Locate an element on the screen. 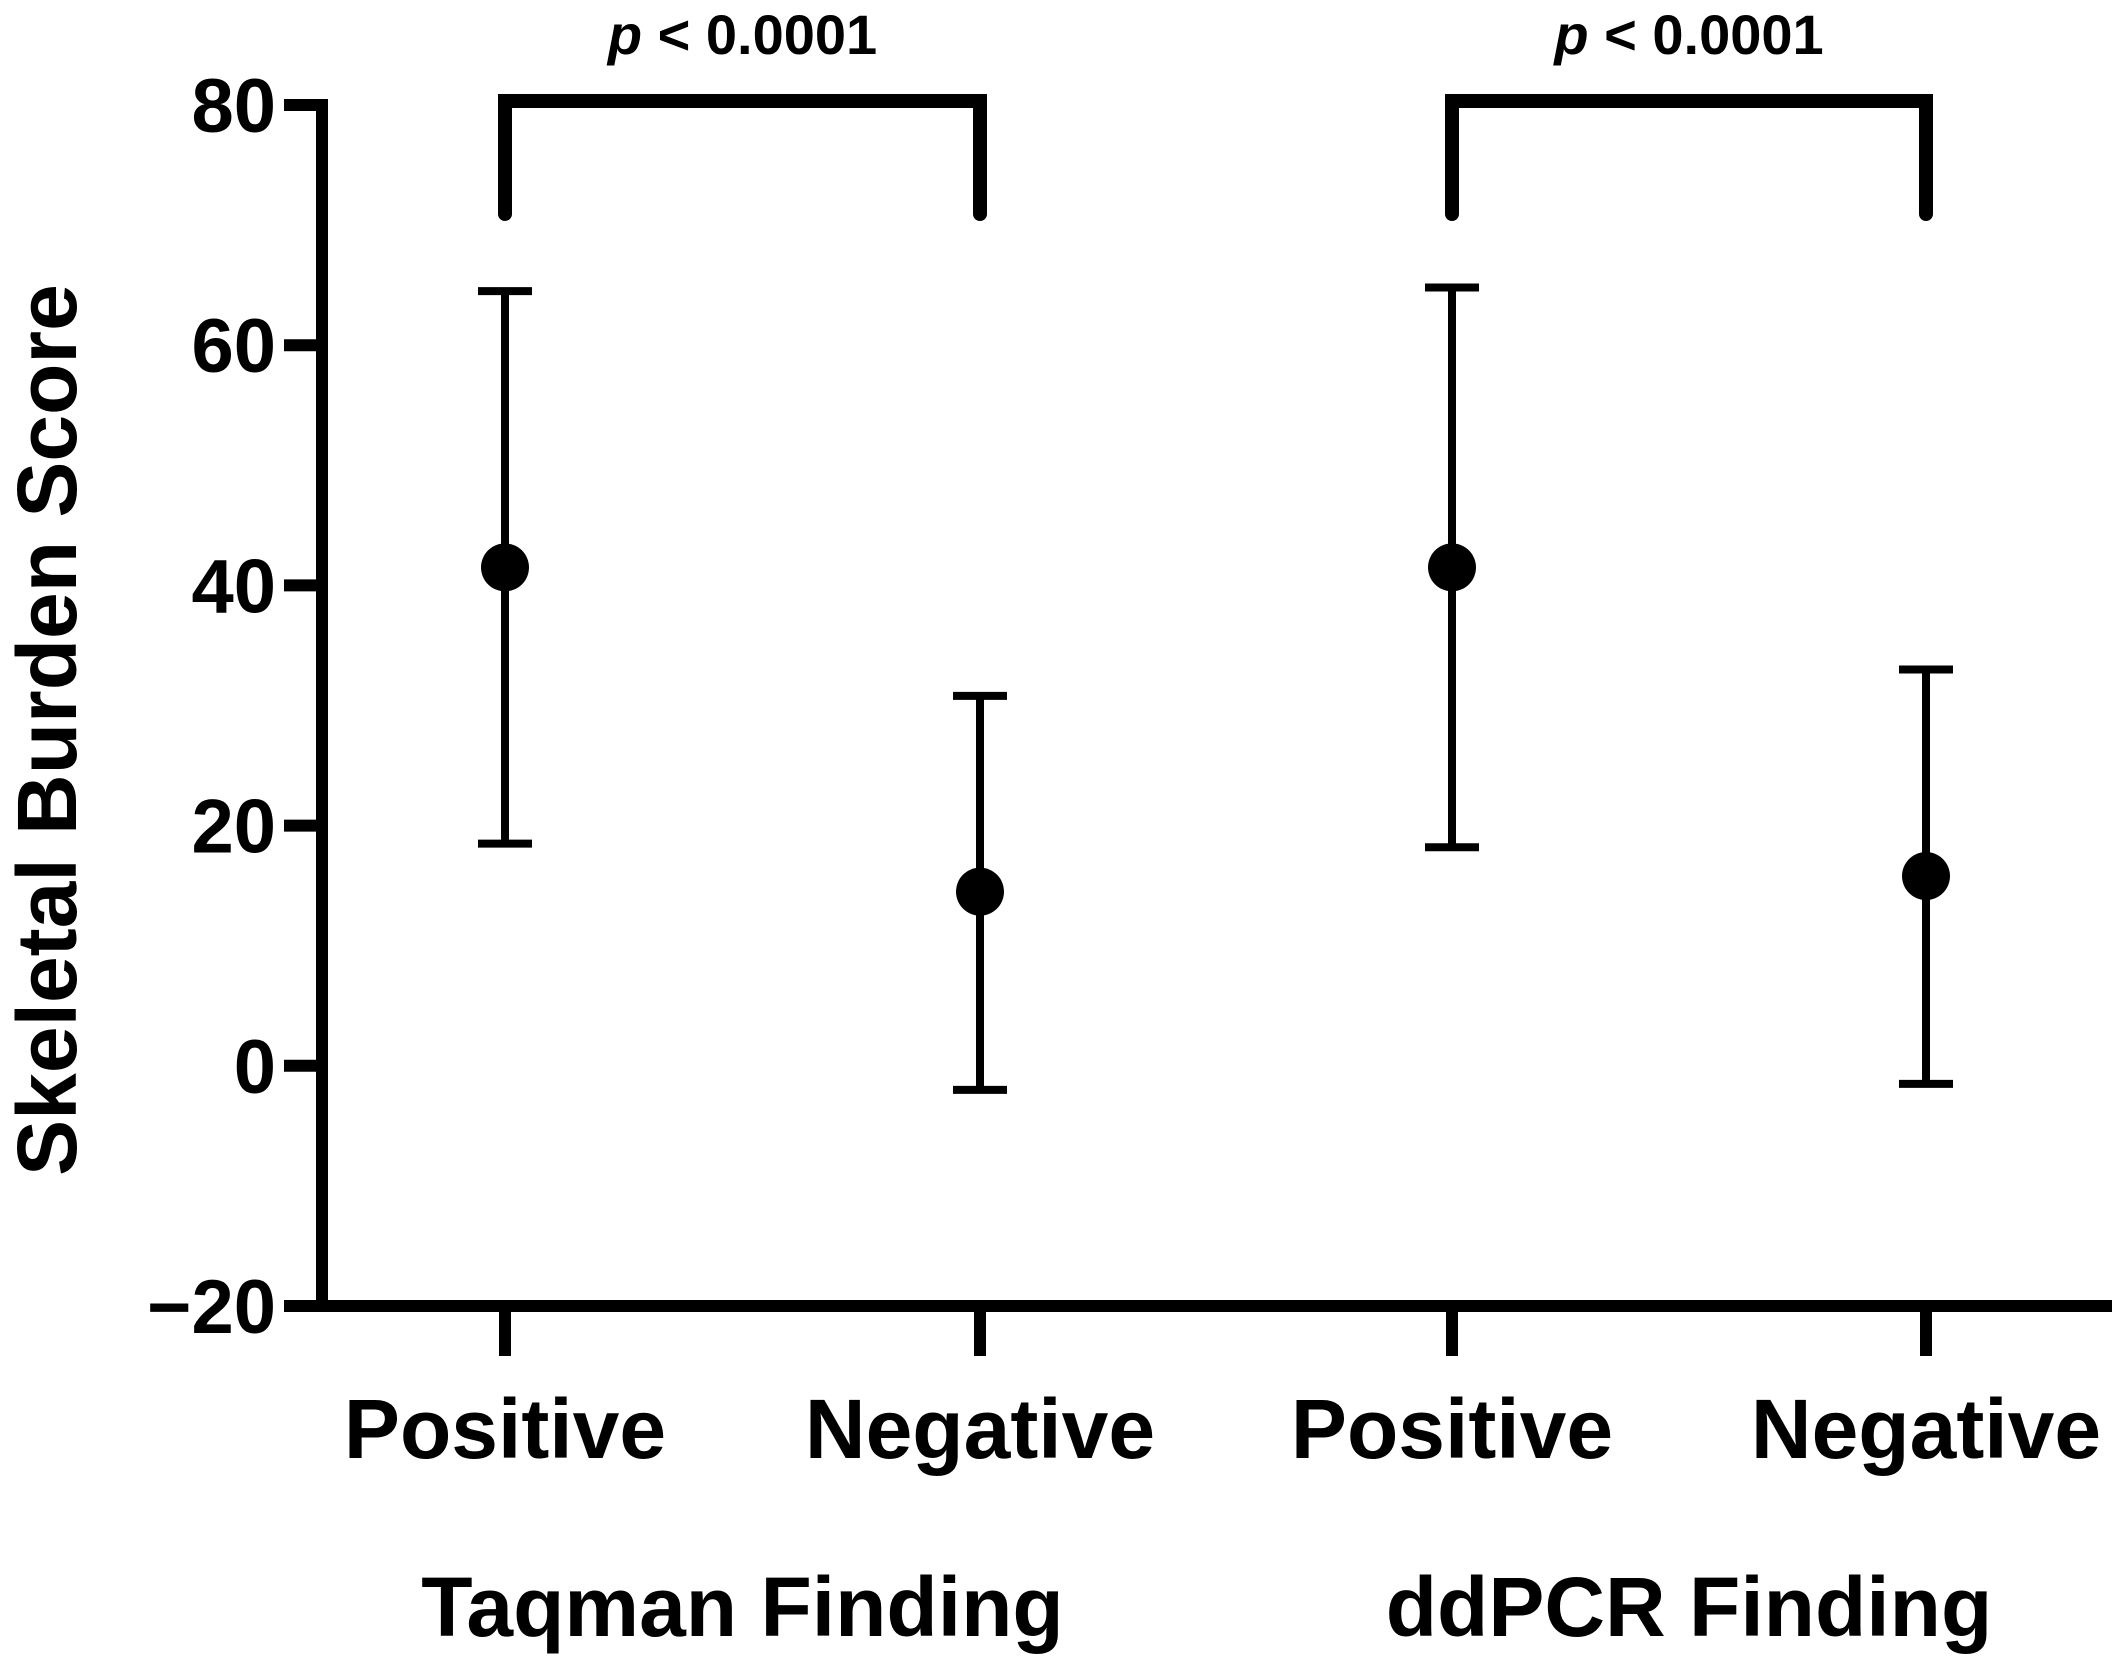 The image size is (2128, 1666). y-tick-label: 0 is located at coordinates (255, 1067).